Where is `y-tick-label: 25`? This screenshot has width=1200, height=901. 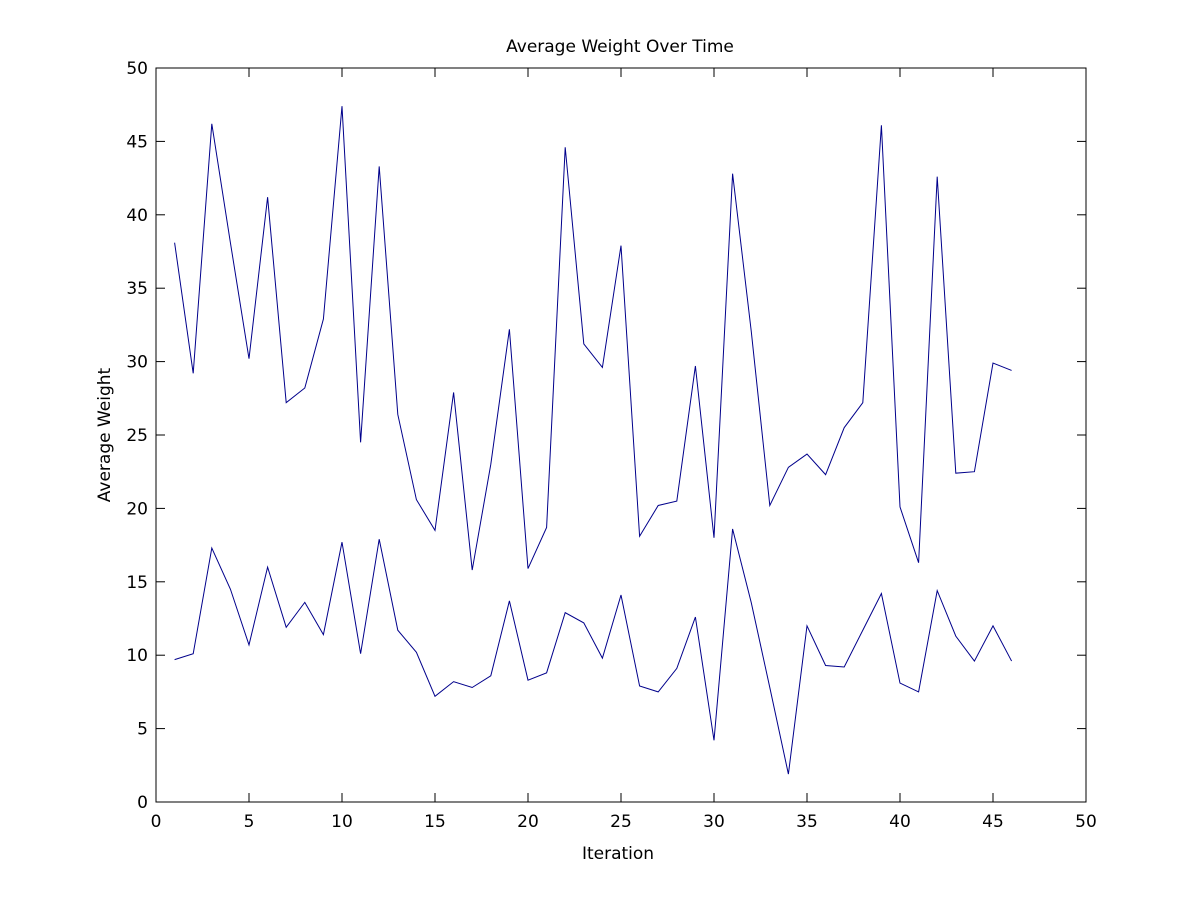 y-tick-label: 25 is located at coordinates (137, 436).